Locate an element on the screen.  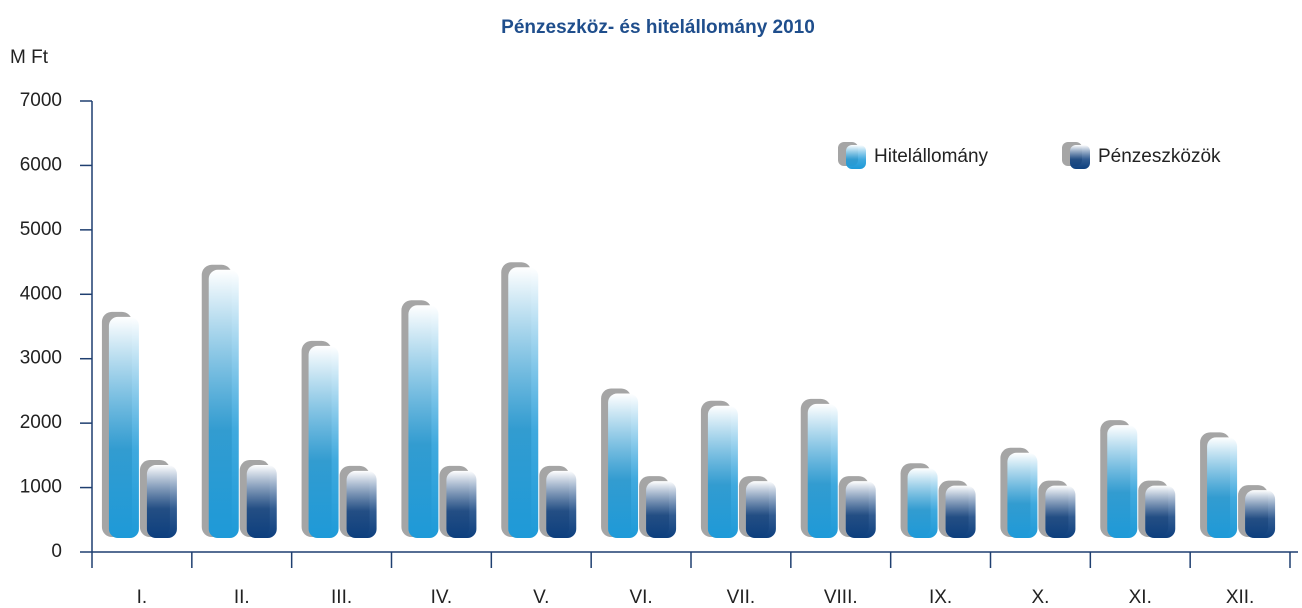
x-tick-label: V. is located at coordinates (541, 597).